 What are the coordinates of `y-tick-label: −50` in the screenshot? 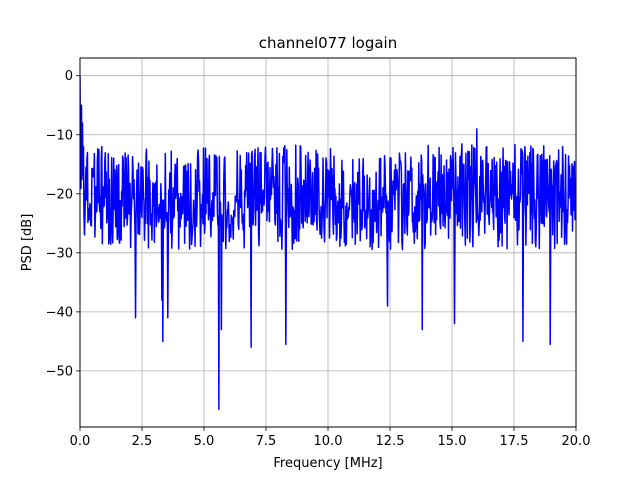 It's located at (59, 371).